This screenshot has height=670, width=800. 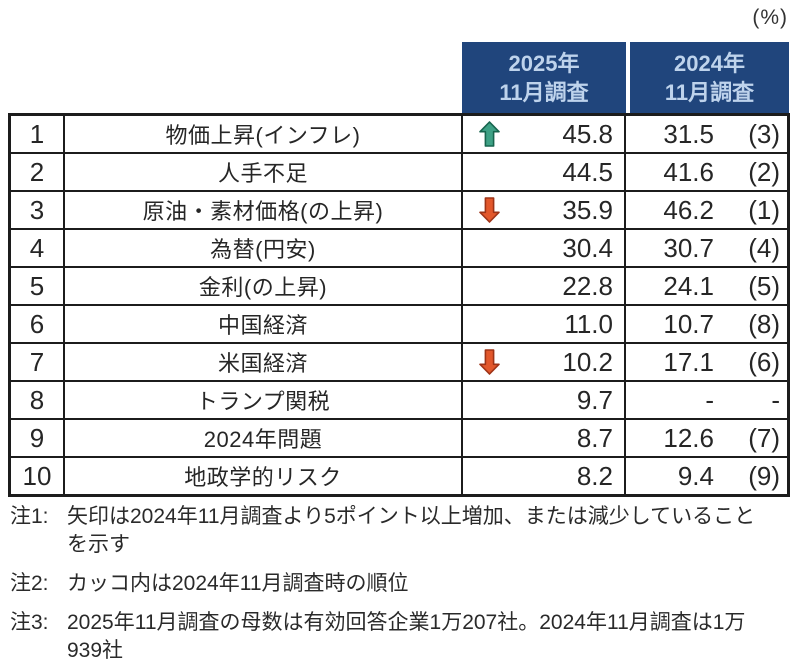 I want to click on value-2025: 22.8, so click(x=587, y=285).